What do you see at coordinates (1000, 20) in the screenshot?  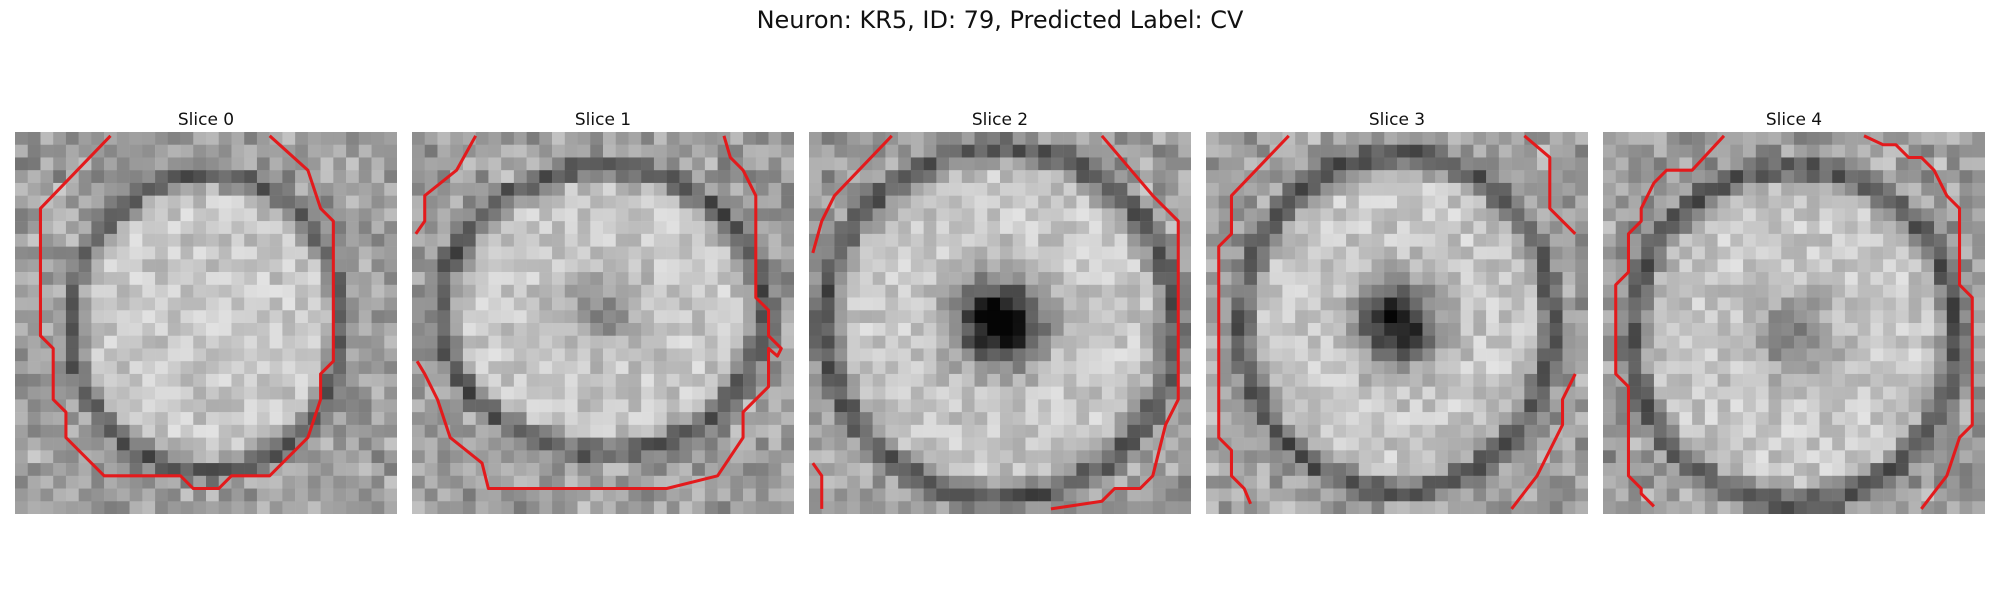 I see `figure-title: Neuron: KR5, ID: 79, Predicted Label: CV` at bounding box center [1000, 20].